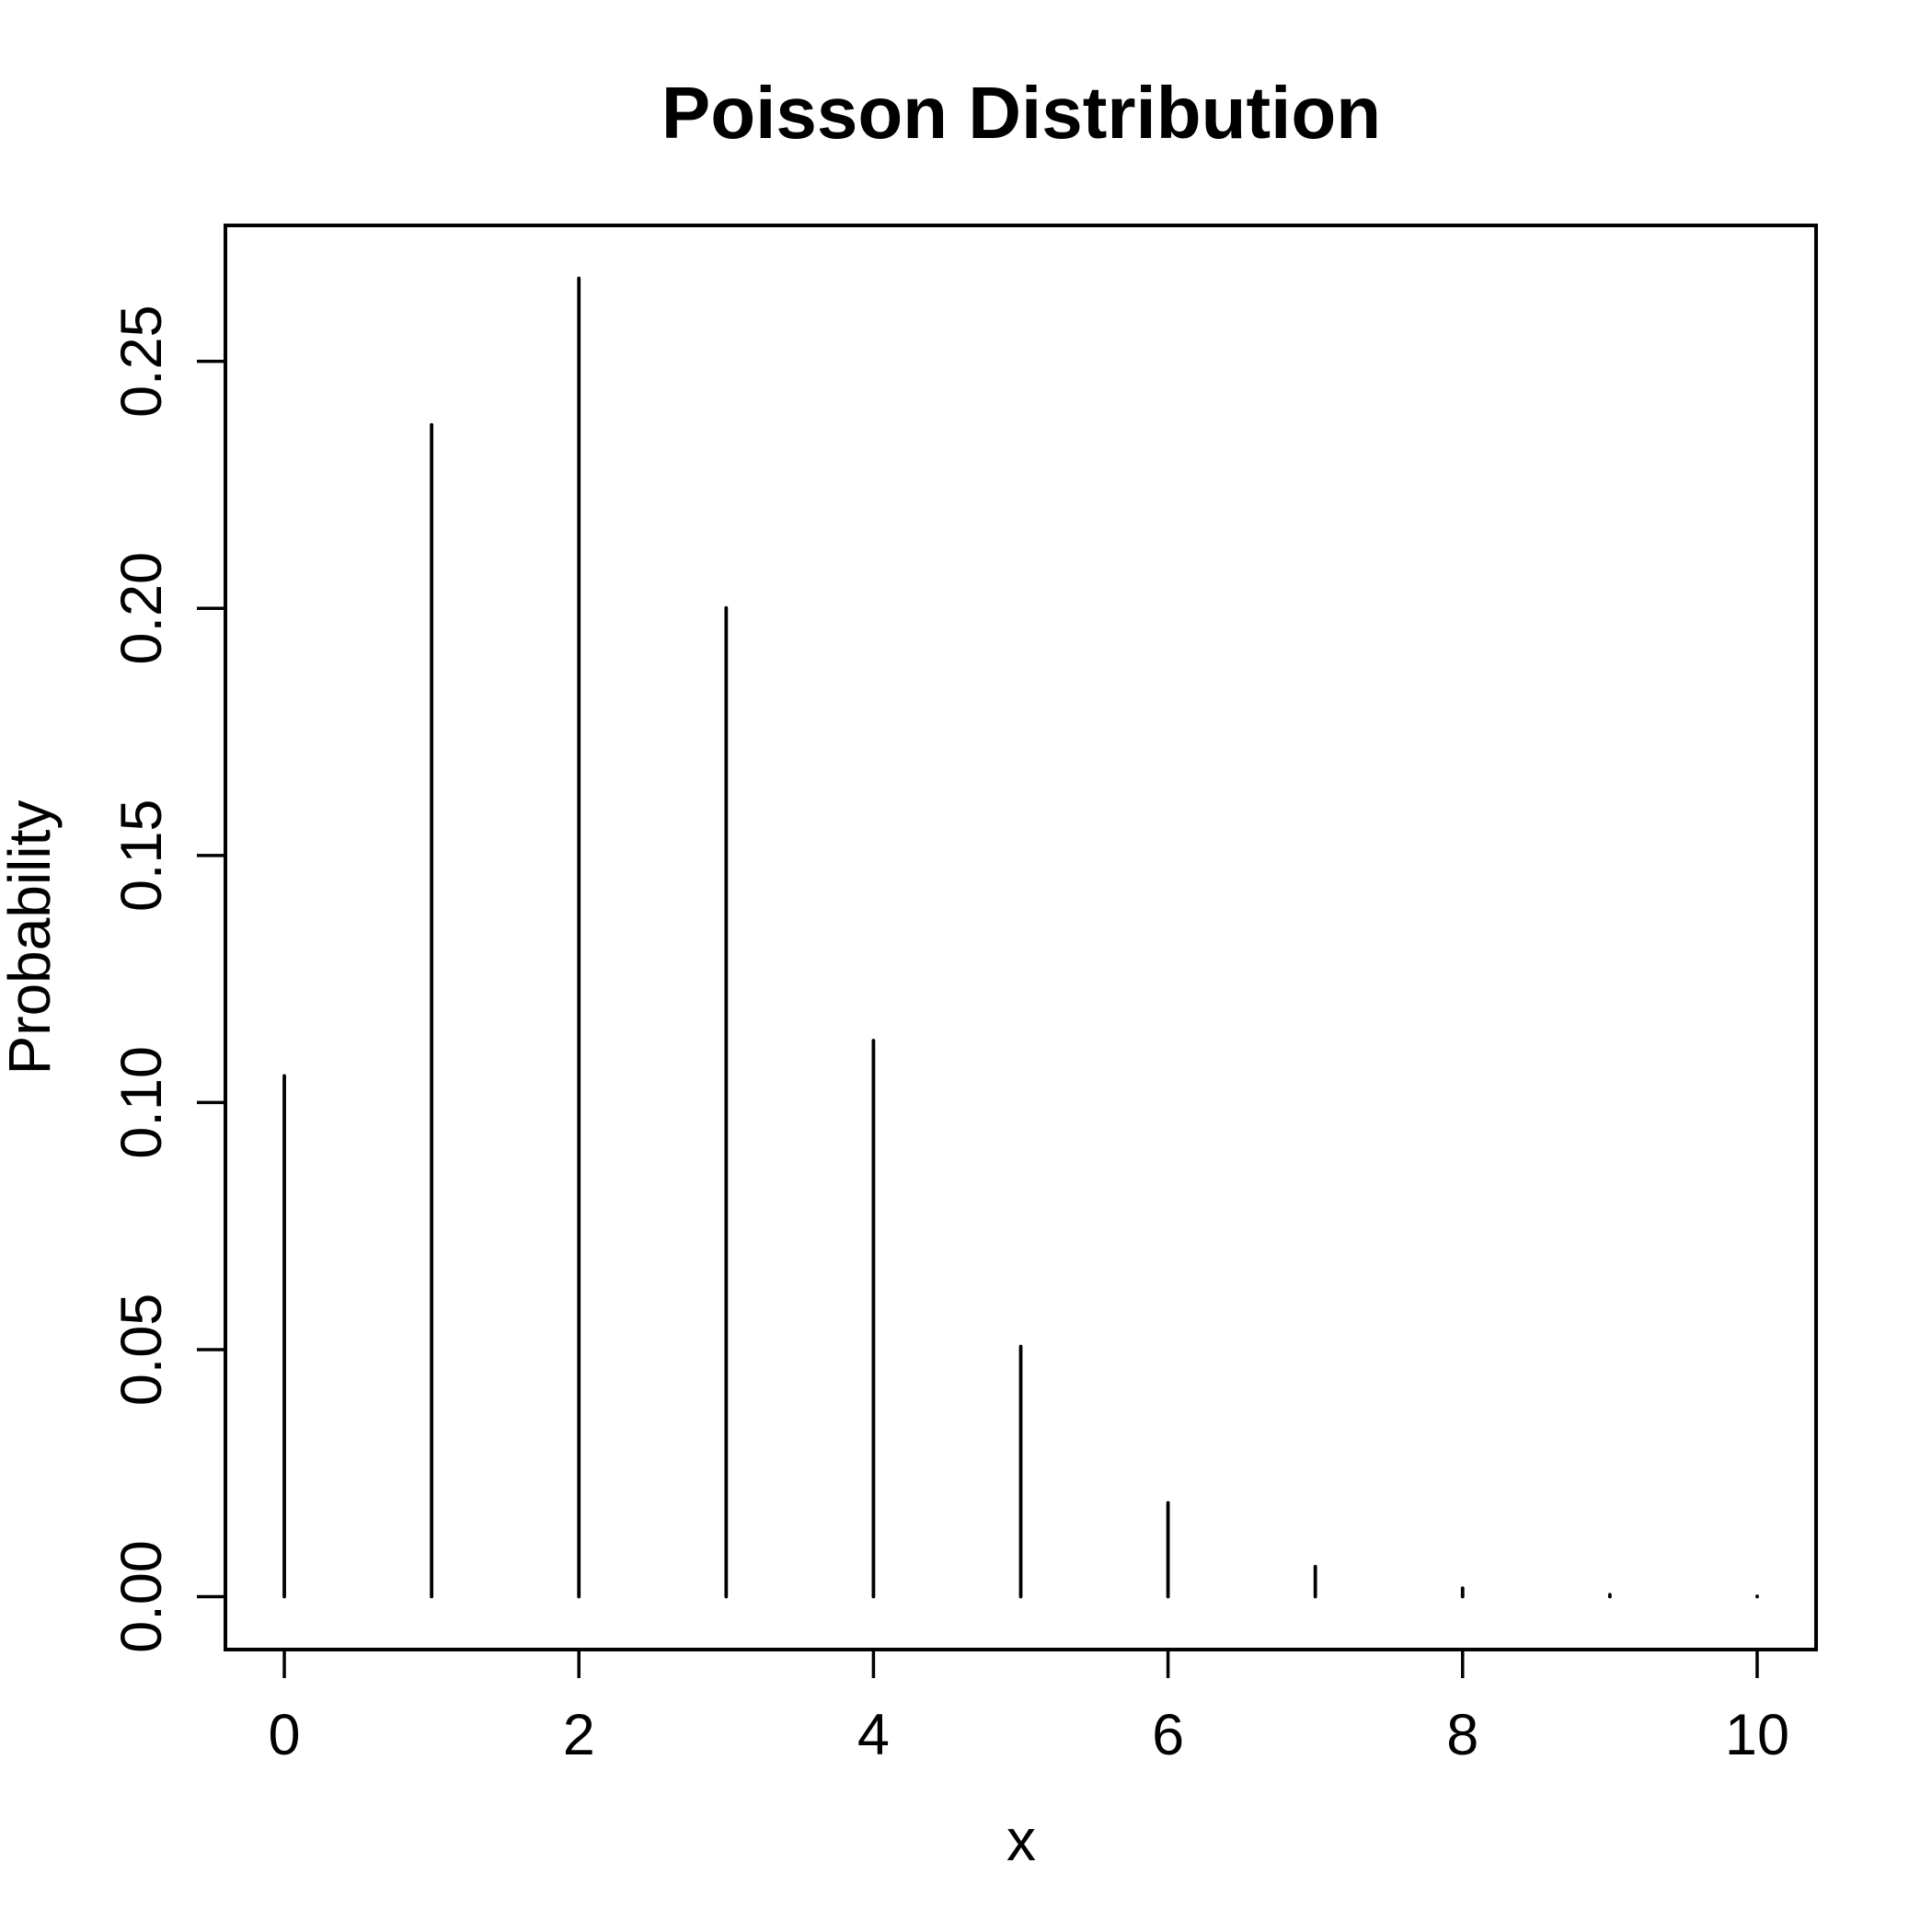  I want to click on y-tick-label: 0.00, so click(141, 1596).